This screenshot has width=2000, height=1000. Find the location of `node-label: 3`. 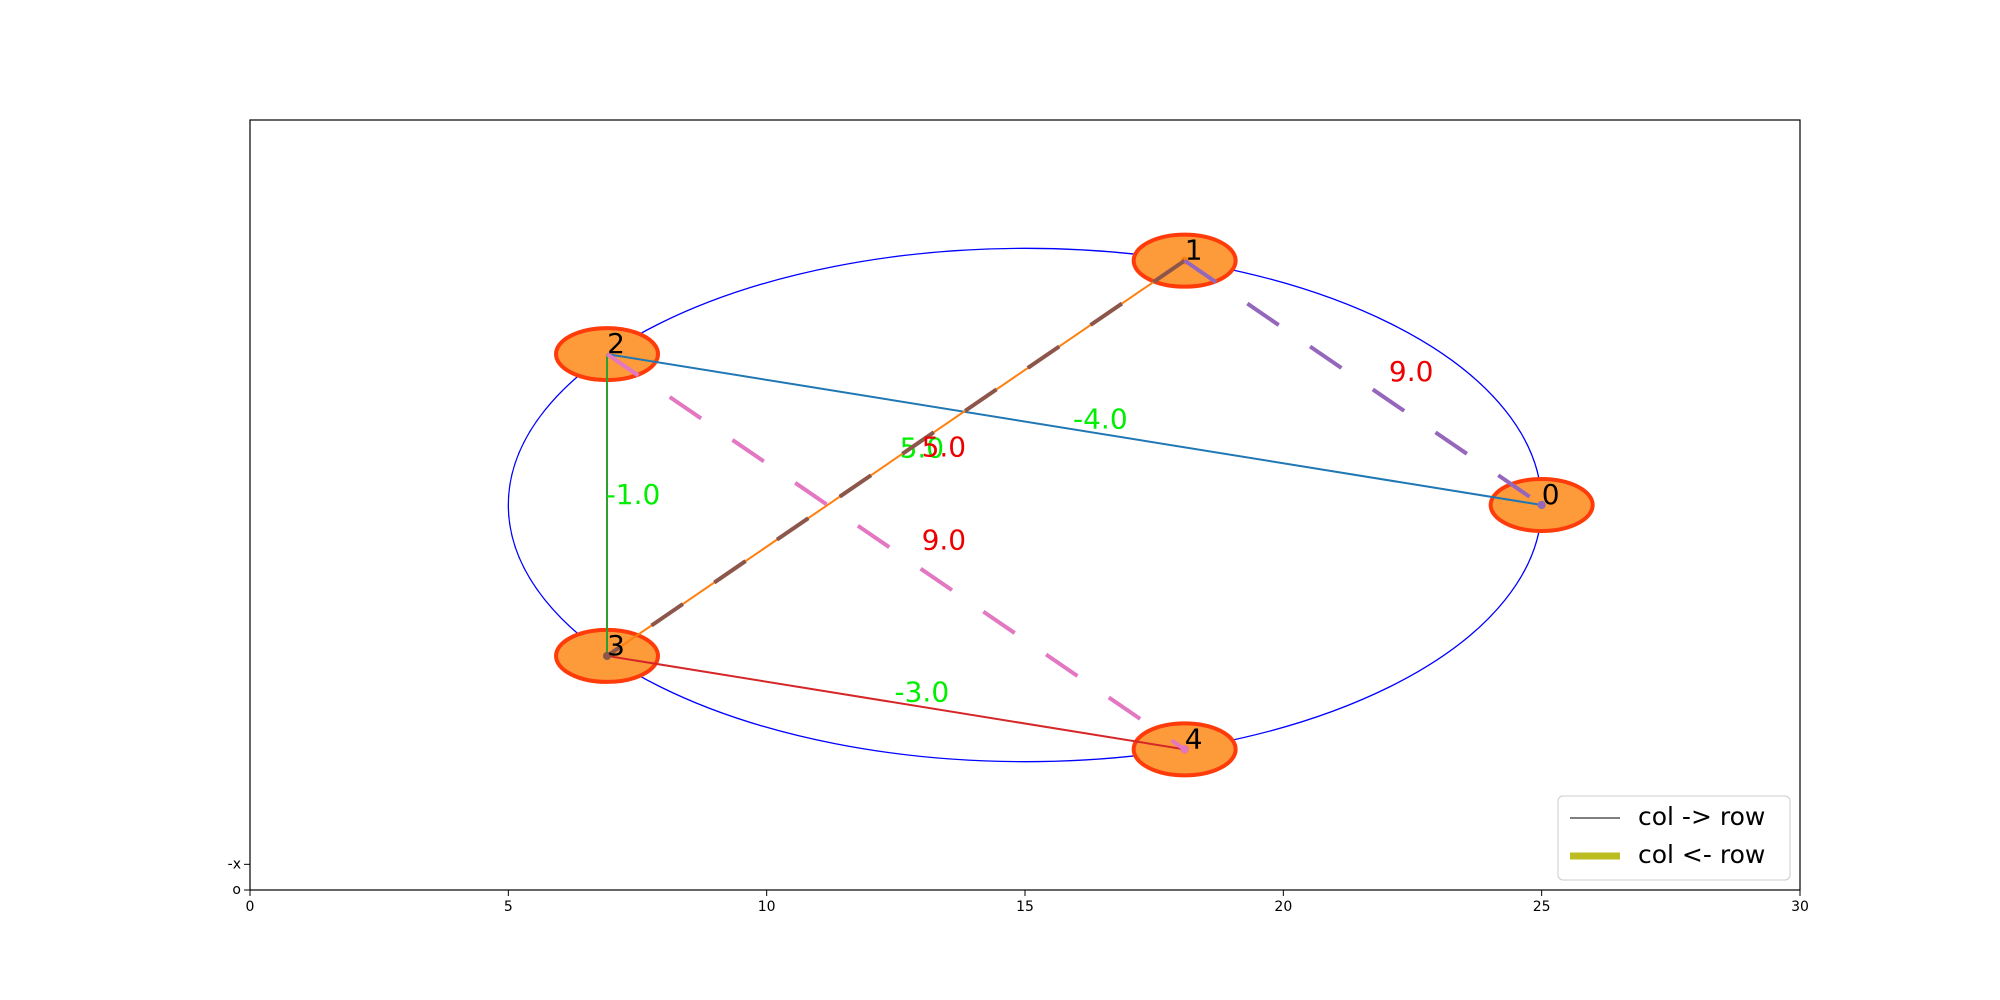

node-label: 3 is located at coordinates (616, 645).